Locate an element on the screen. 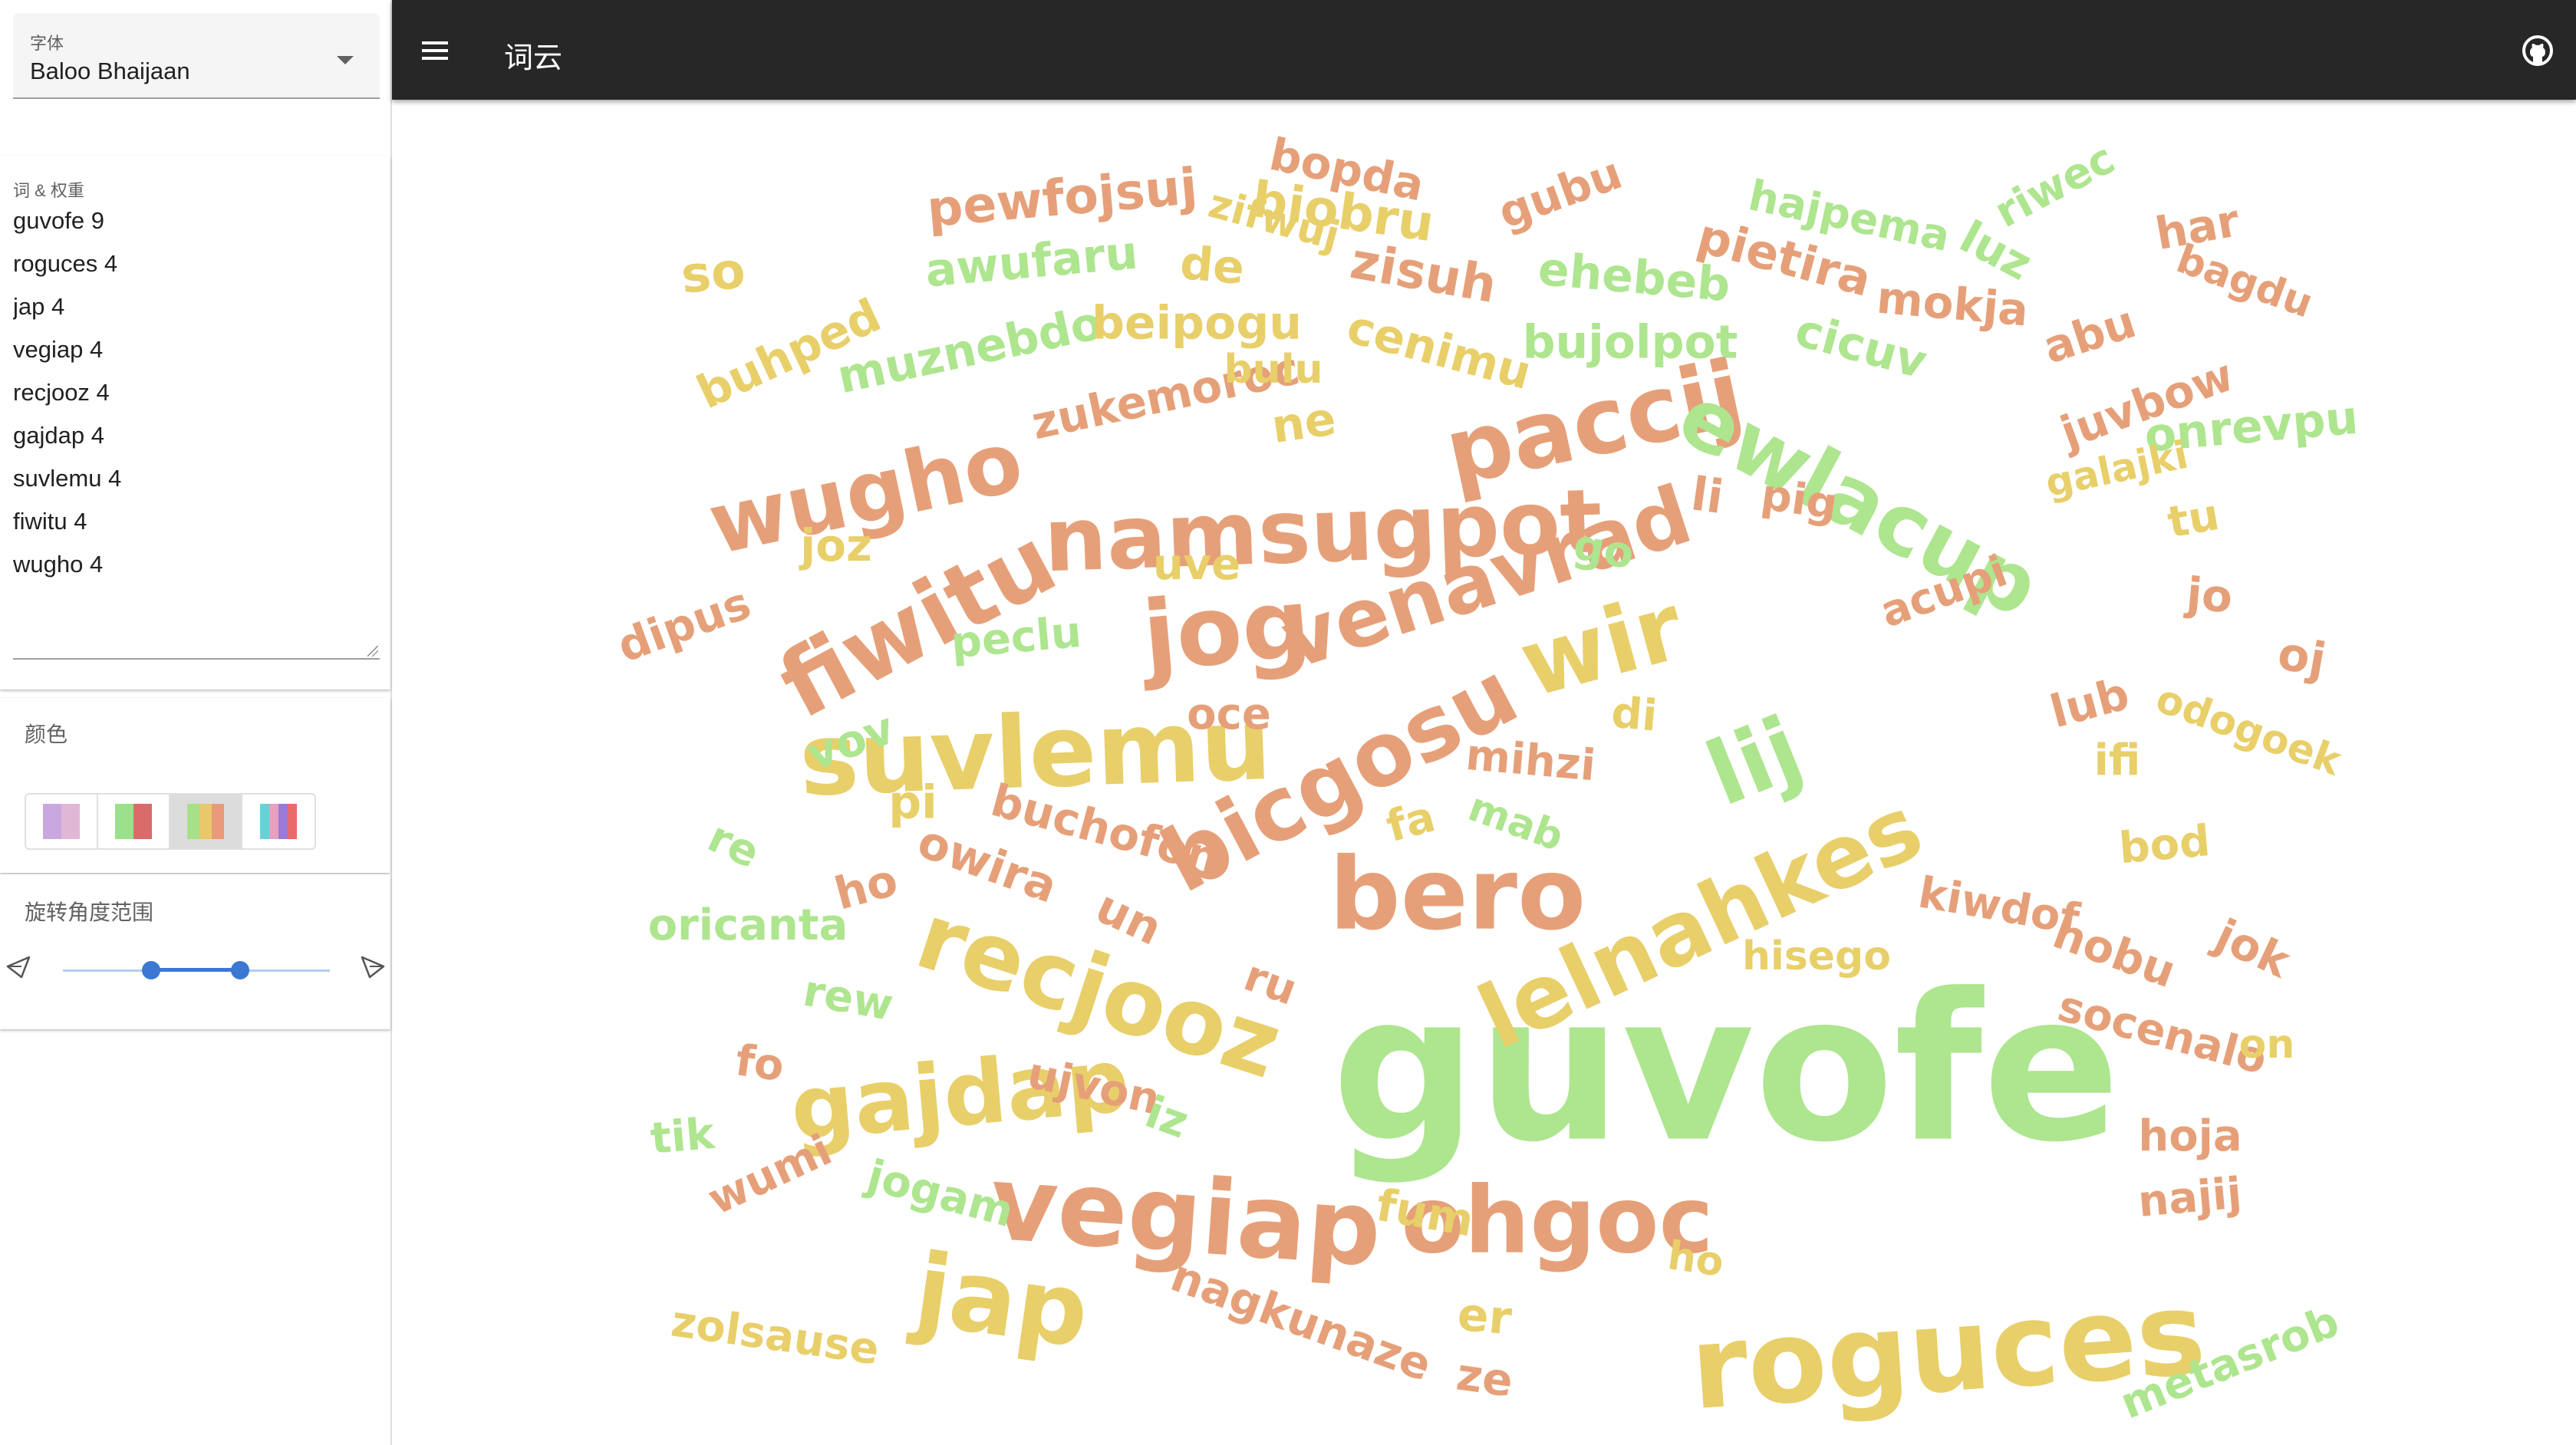 This screenshot has width=2576, height=1445. cloud-word: awufaru is located at coordinates (1031, 262).